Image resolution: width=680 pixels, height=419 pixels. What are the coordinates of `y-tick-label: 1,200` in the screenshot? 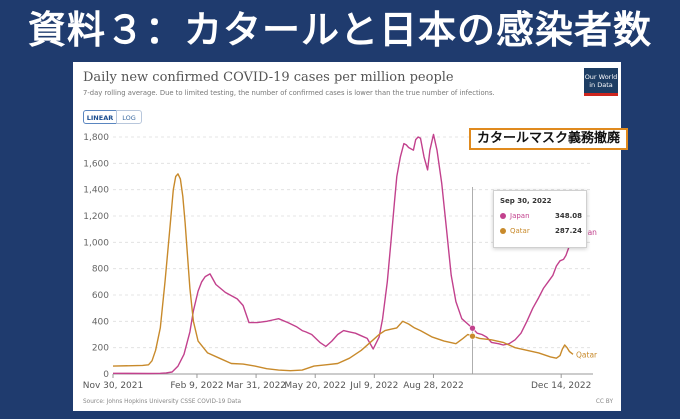 It's located at (96, 217).